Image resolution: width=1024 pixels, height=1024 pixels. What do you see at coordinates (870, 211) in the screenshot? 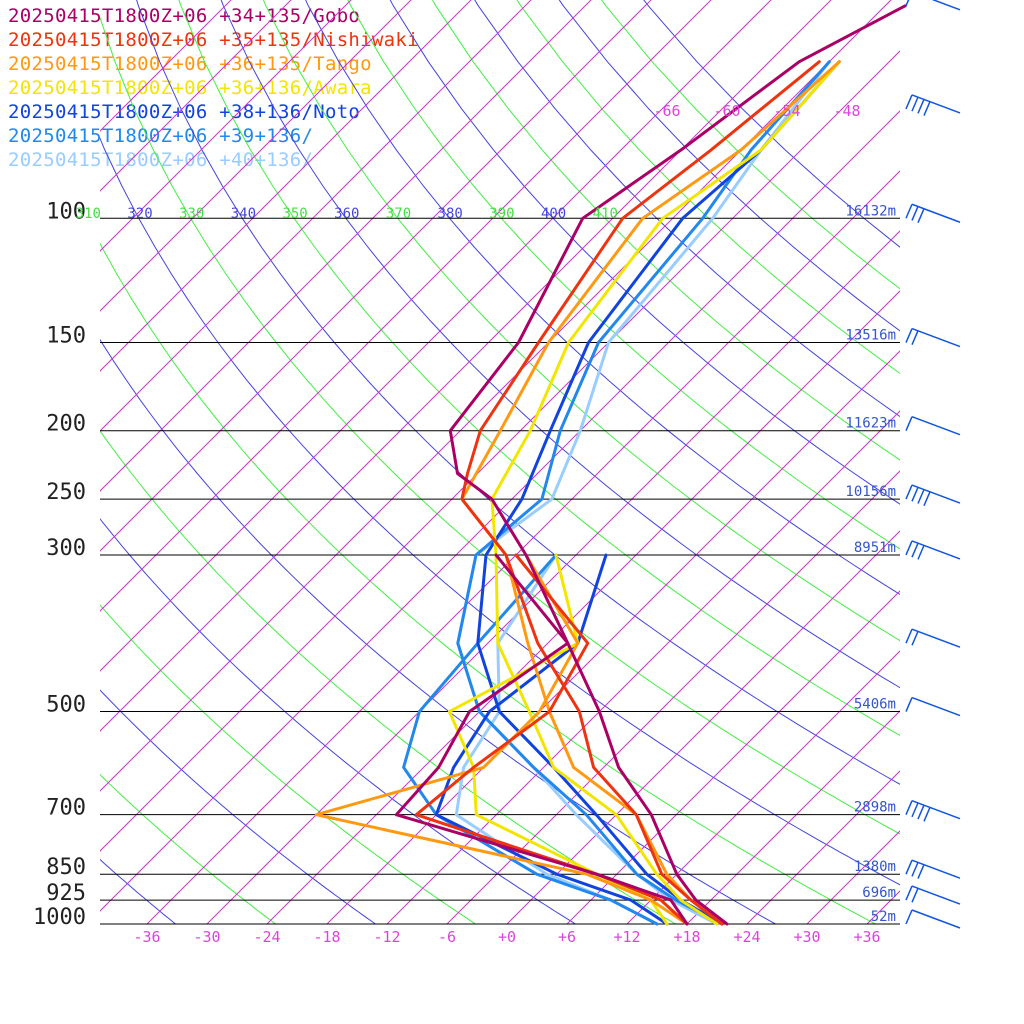
I see `height-label: 16132m` at bounding box center [870, 211].